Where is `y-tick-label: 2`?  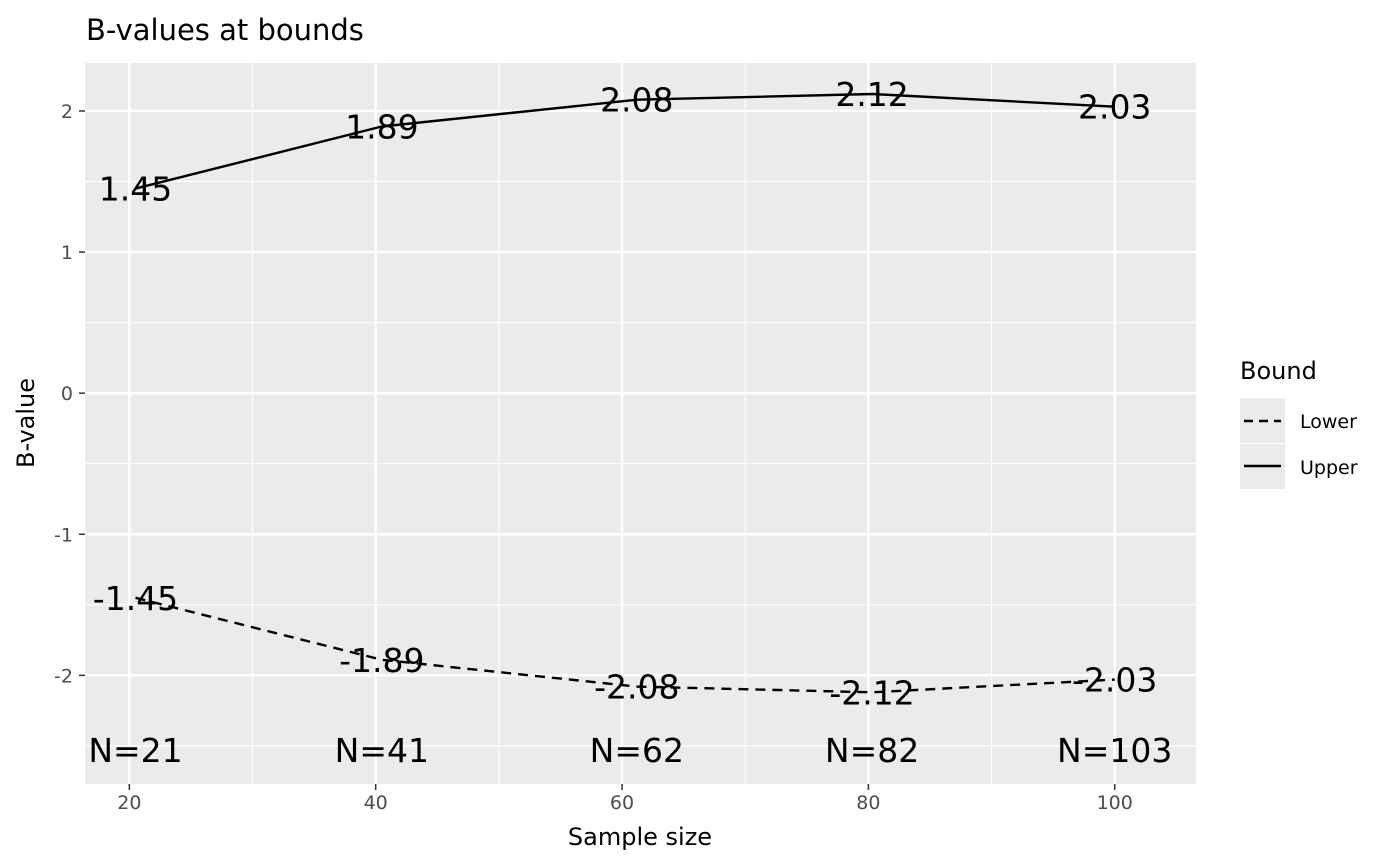 y-tick-label: 2 is located at coordinates (67, 112).